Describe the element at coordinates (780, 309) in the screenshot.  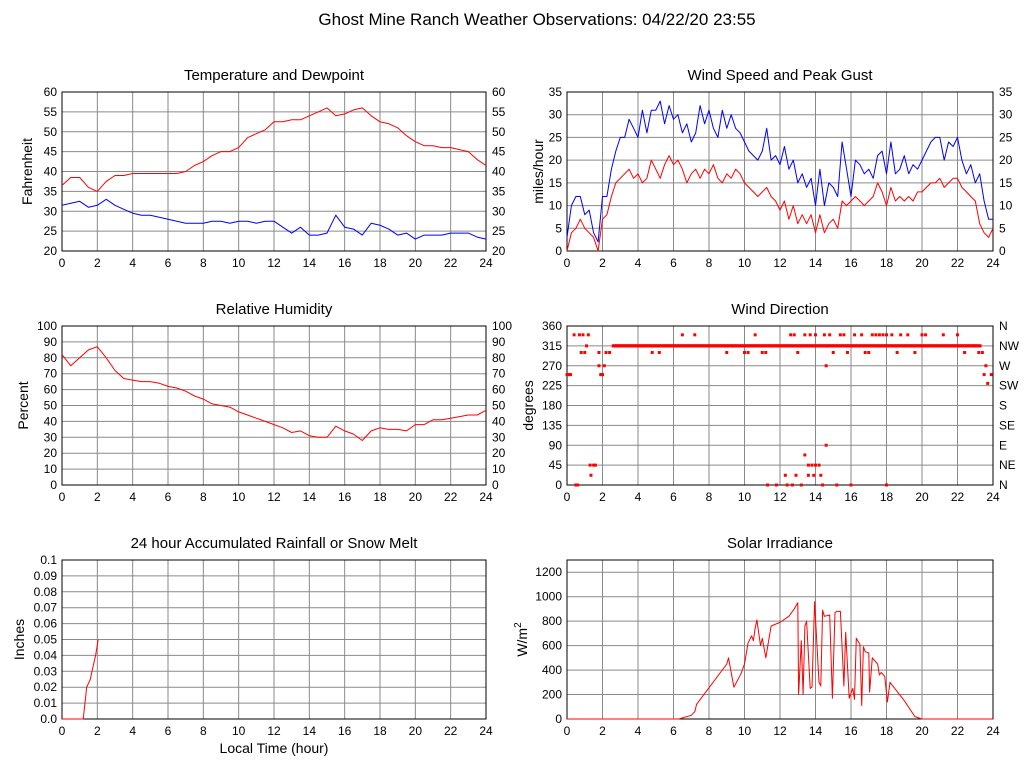
I see `panel-title: Wind Direction` at that location.